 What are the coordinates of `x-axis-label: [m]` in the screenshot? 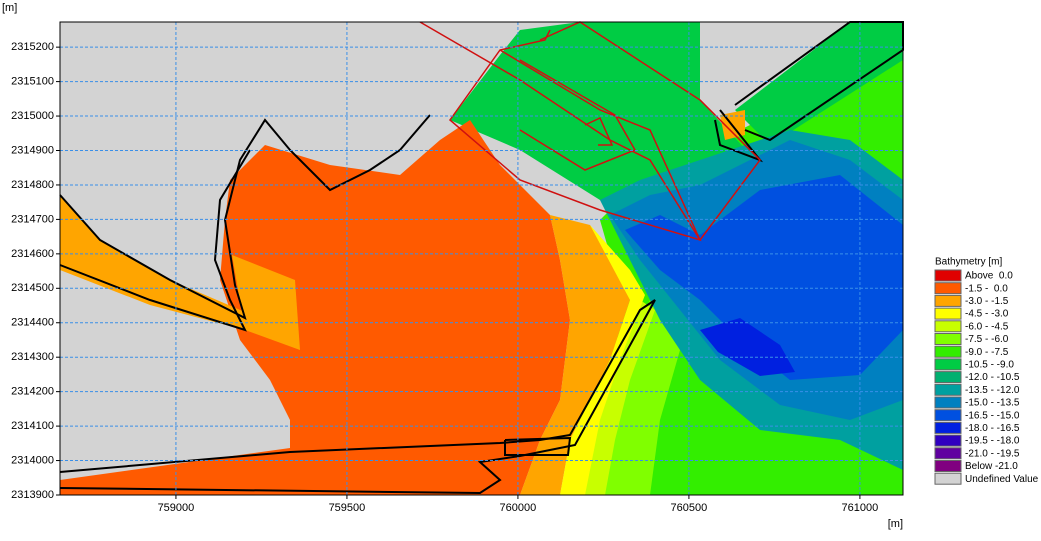 It's located at (895, 524).